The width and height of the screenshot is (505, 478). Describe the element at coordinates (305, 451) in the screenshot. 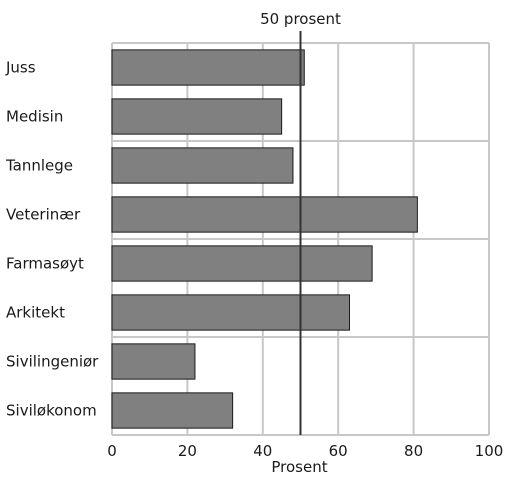

I see `x-tick-labels: 0 20 40 60 80 100` at that location.